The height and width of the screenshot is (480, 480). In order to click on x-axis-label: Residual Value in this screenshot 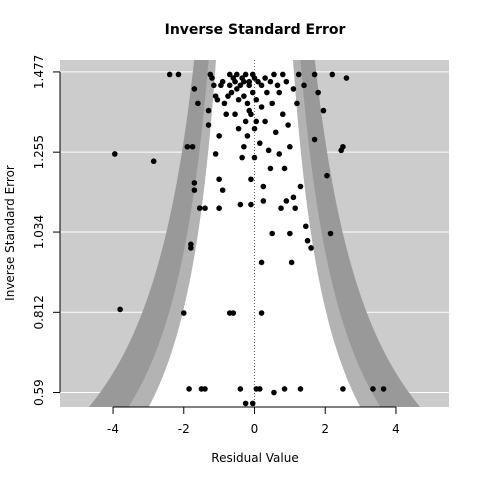, I will do `click(254, 458)`.